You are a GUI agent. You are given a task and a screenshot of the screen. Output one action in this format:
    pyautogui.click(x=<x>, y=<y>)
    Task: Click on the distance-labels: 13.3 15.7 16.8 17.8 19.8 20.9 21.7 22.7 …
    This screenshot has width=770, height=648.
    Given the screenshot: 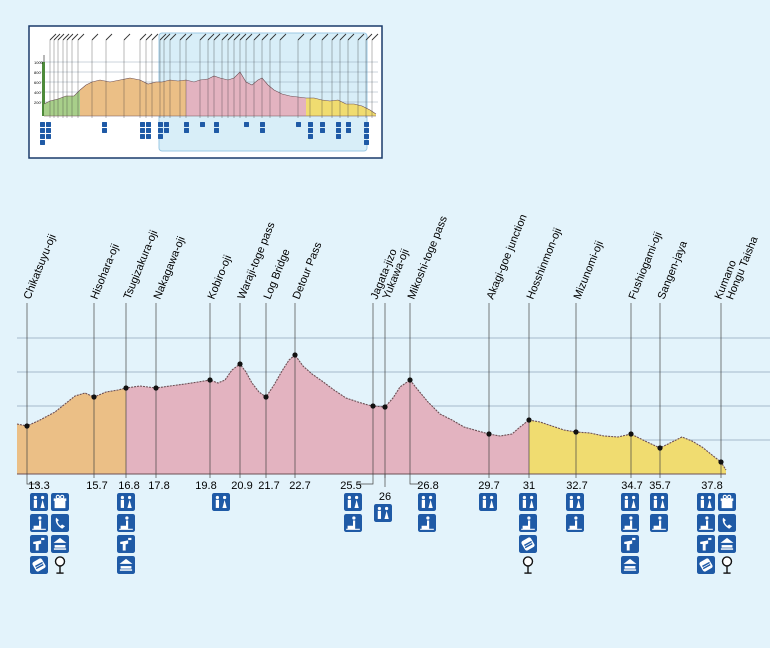 What is the action you would take?
    pyautogui.click(x=375, y=491)
    